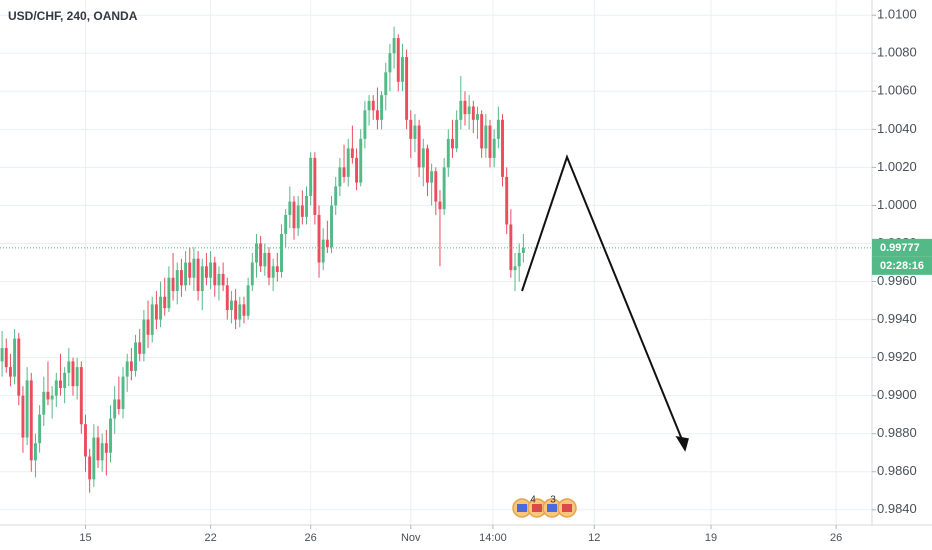 This screenshot has height=550, width=932. What do you see at coordinates (711, 538) in the screenshot?
I see `x-tick-label: 19` at bounding box center [711, 538].